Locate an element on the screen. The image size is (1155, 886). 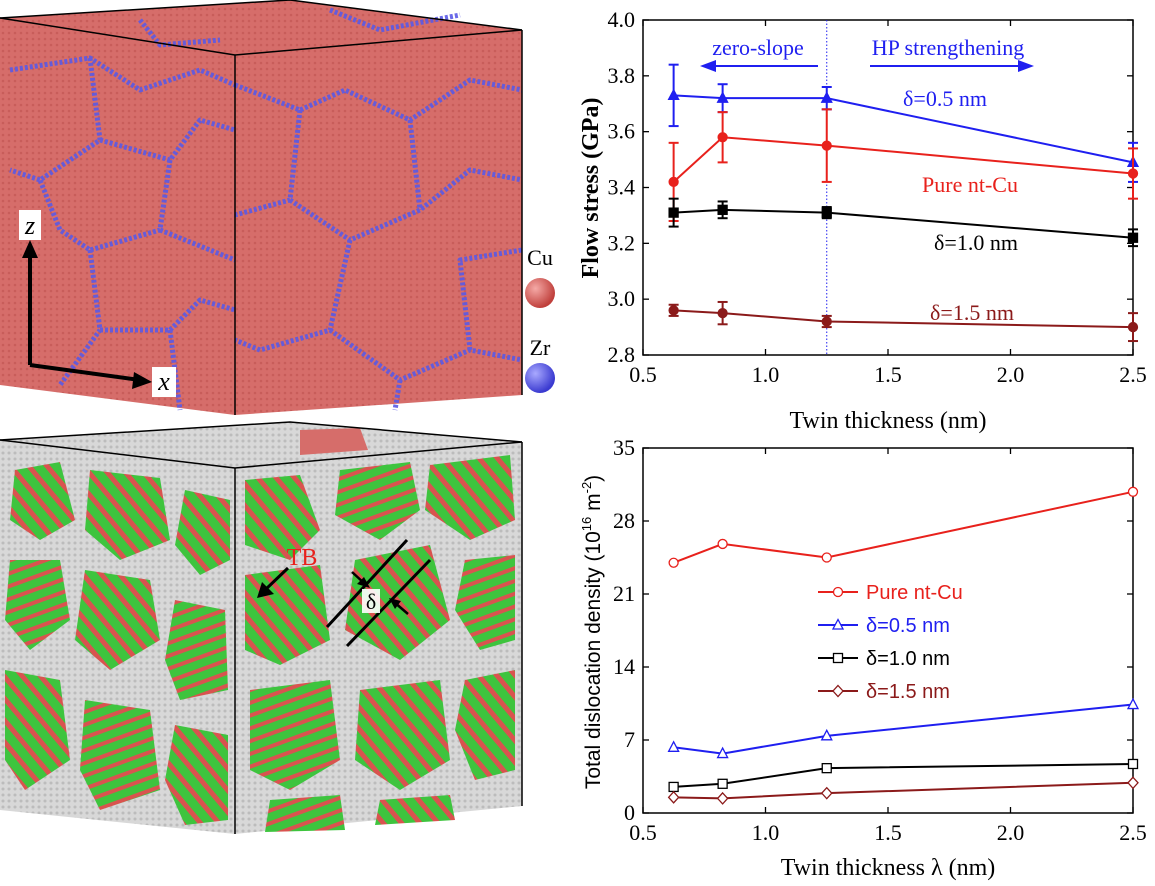
y-tick-labels: 2.8 3.0 3.2 3.4 3.6 3.8 4.0 is located at coordinates (622, 187).